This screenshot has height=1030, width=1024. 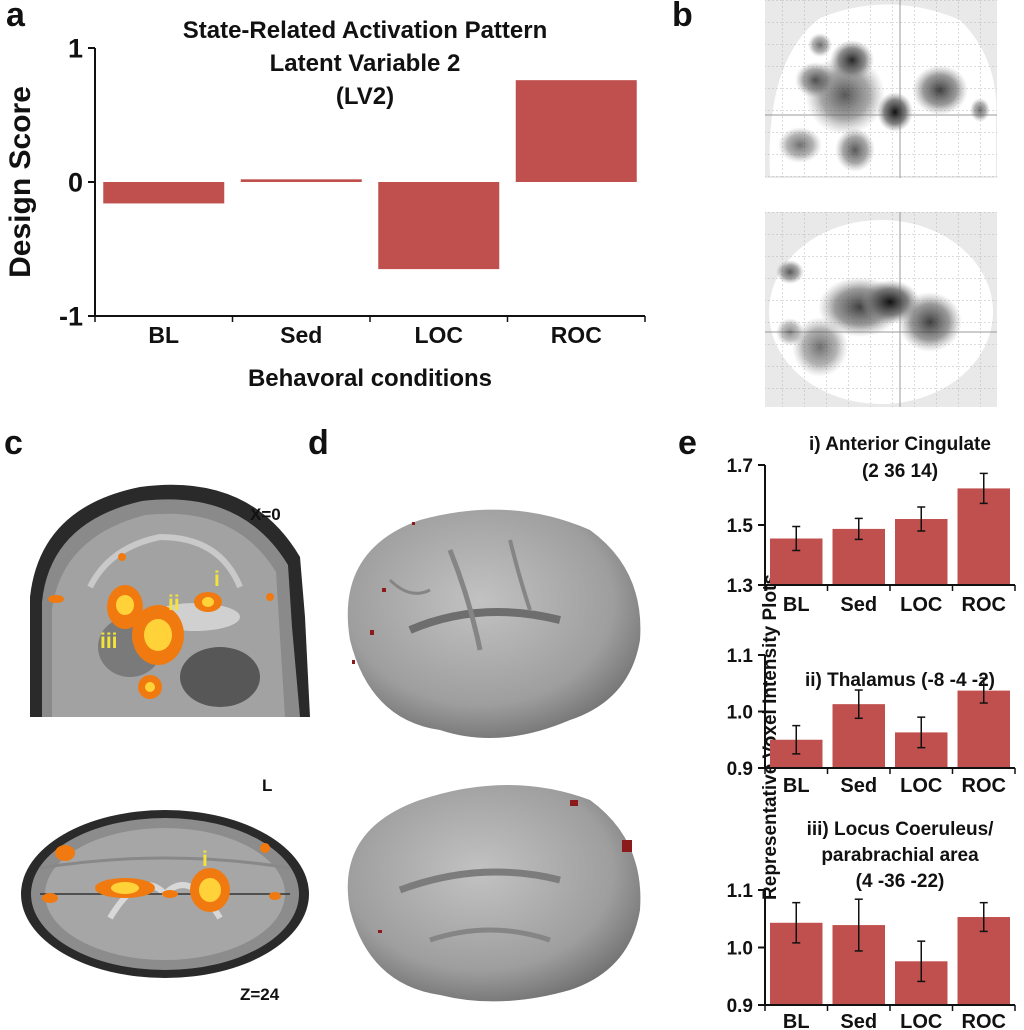 I want to click on bar-loc, so click(x=439, y=226).